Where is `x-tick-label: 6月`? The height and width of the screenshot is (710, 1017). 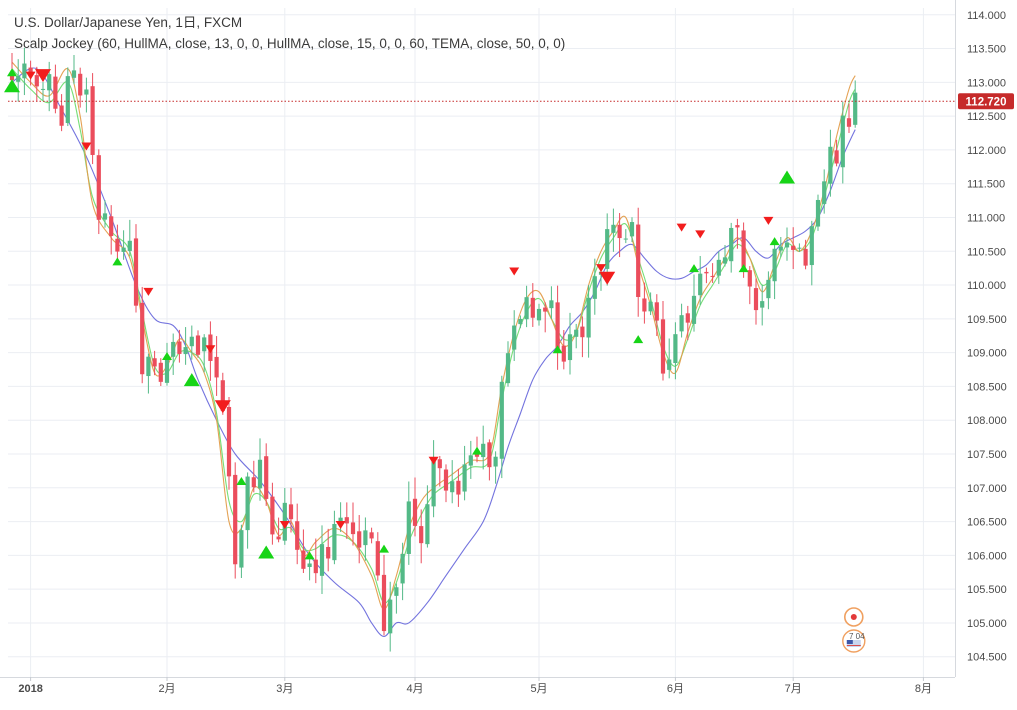 x-tick-label: 6月 is located at coordinates (675, 689).